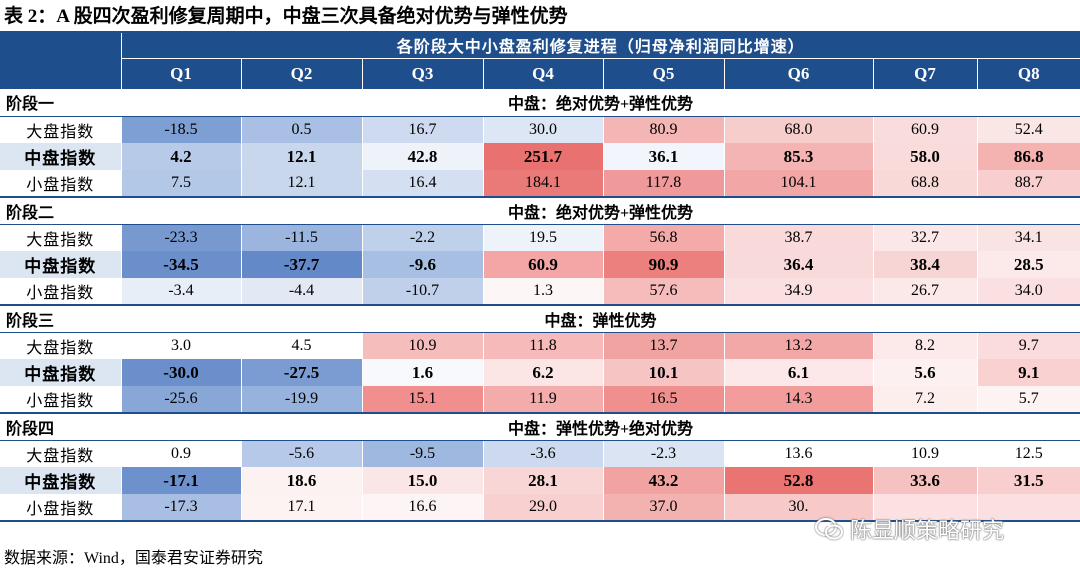 The image size is (1080, 575). I want to click on value-cell: -4.4, so click(301, 292).